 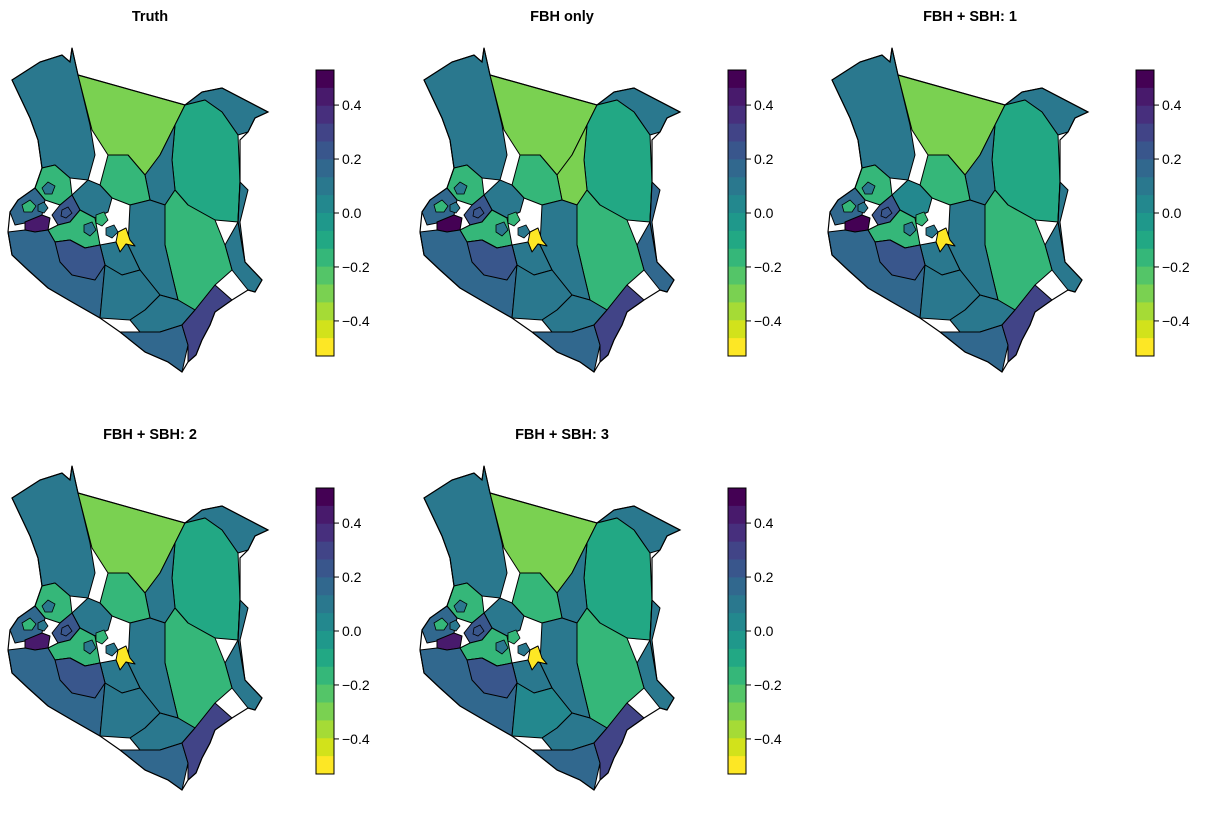 What do you see at coordinates (150, 17) in the screenshot?
I see `panel-title: Truth` at bounding box center [150, 17].